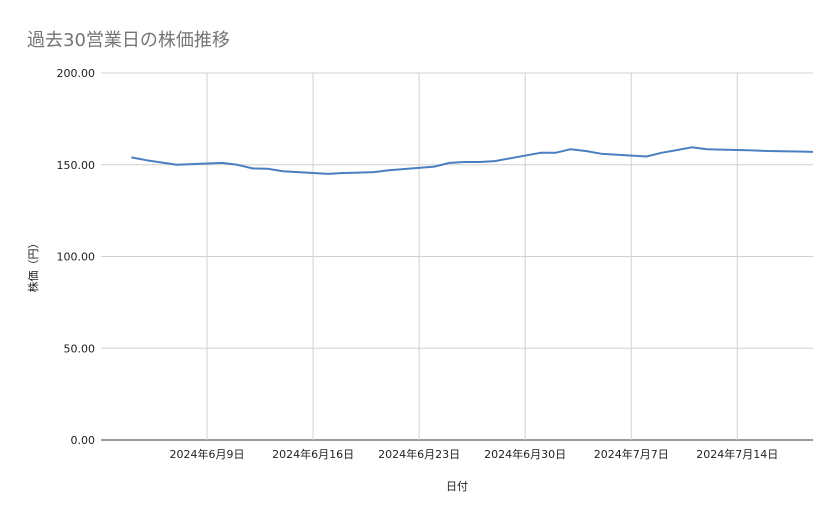  I want to click on y-tick-label: 0.00, so click(83, 440).